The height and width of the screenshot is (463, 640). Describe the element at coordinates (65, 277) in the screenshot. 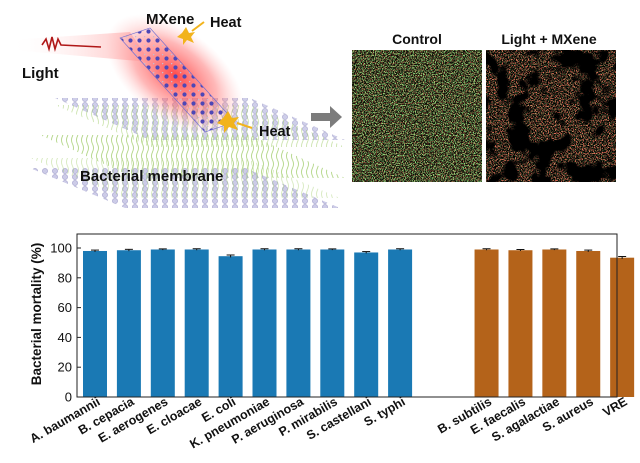

I see `y-tick-label: 80` at that location.